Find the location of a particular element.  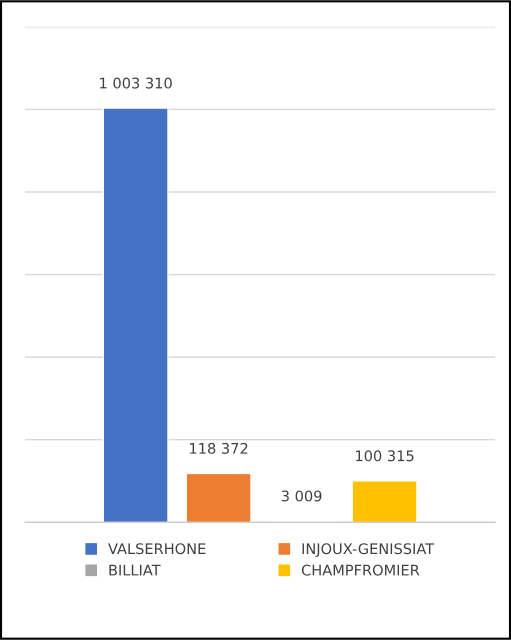

legend-label: BILLIAT is located at coordinates (135, 570).